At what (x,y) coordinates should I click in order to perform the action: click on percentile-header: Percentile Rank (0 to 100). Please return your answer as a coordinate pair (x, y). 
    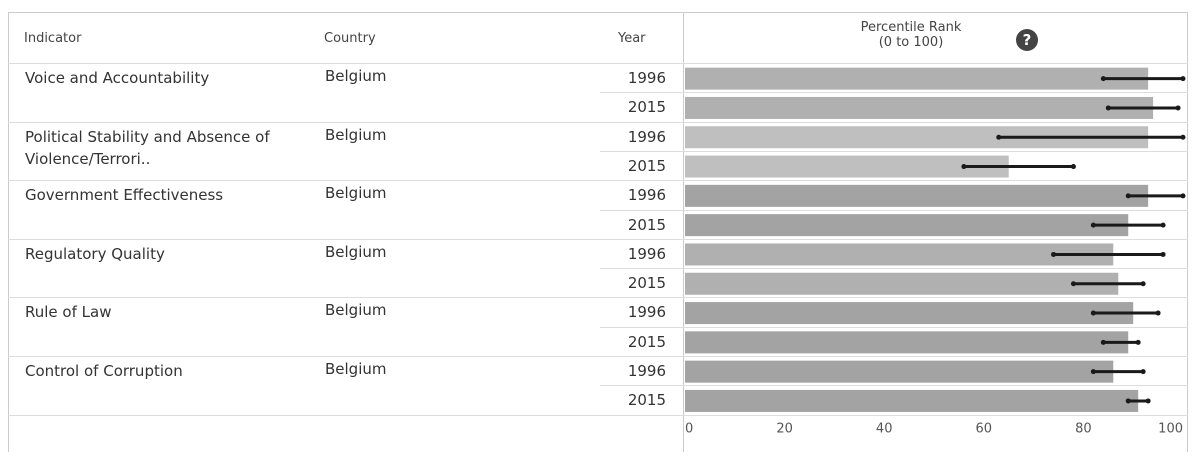
    Looking at the image, I should click on (911, 35).